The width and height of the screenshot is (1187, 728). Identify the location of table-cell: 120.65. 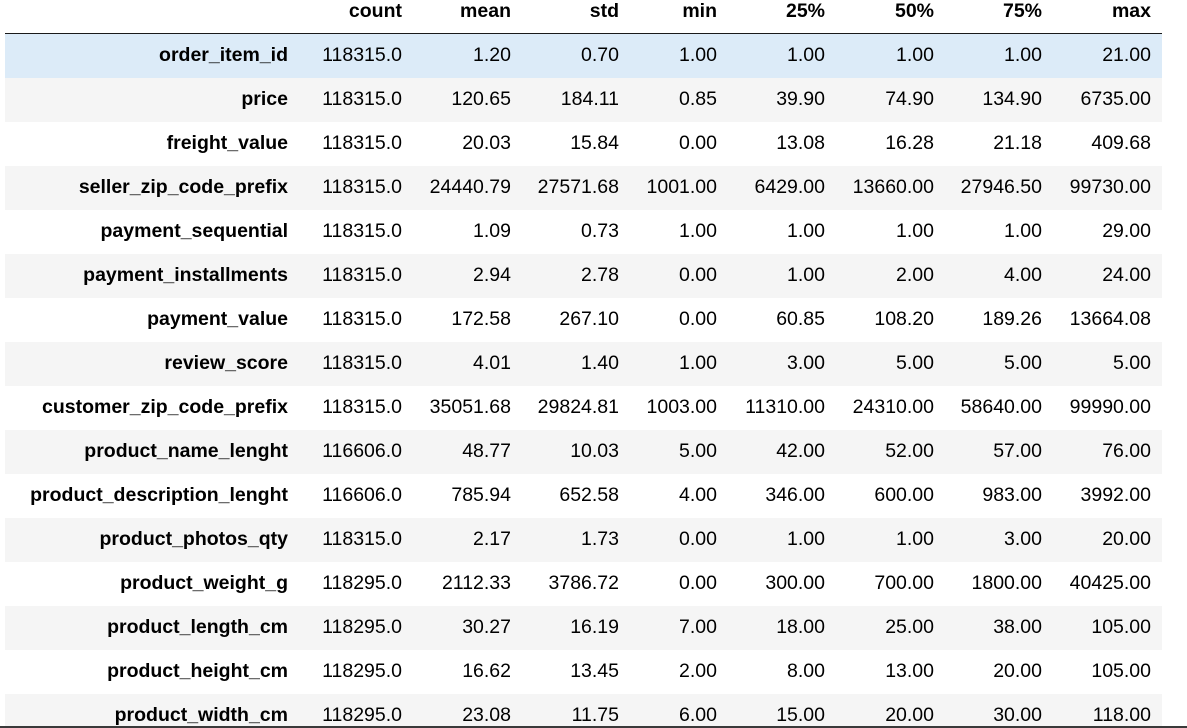
(481, 99).